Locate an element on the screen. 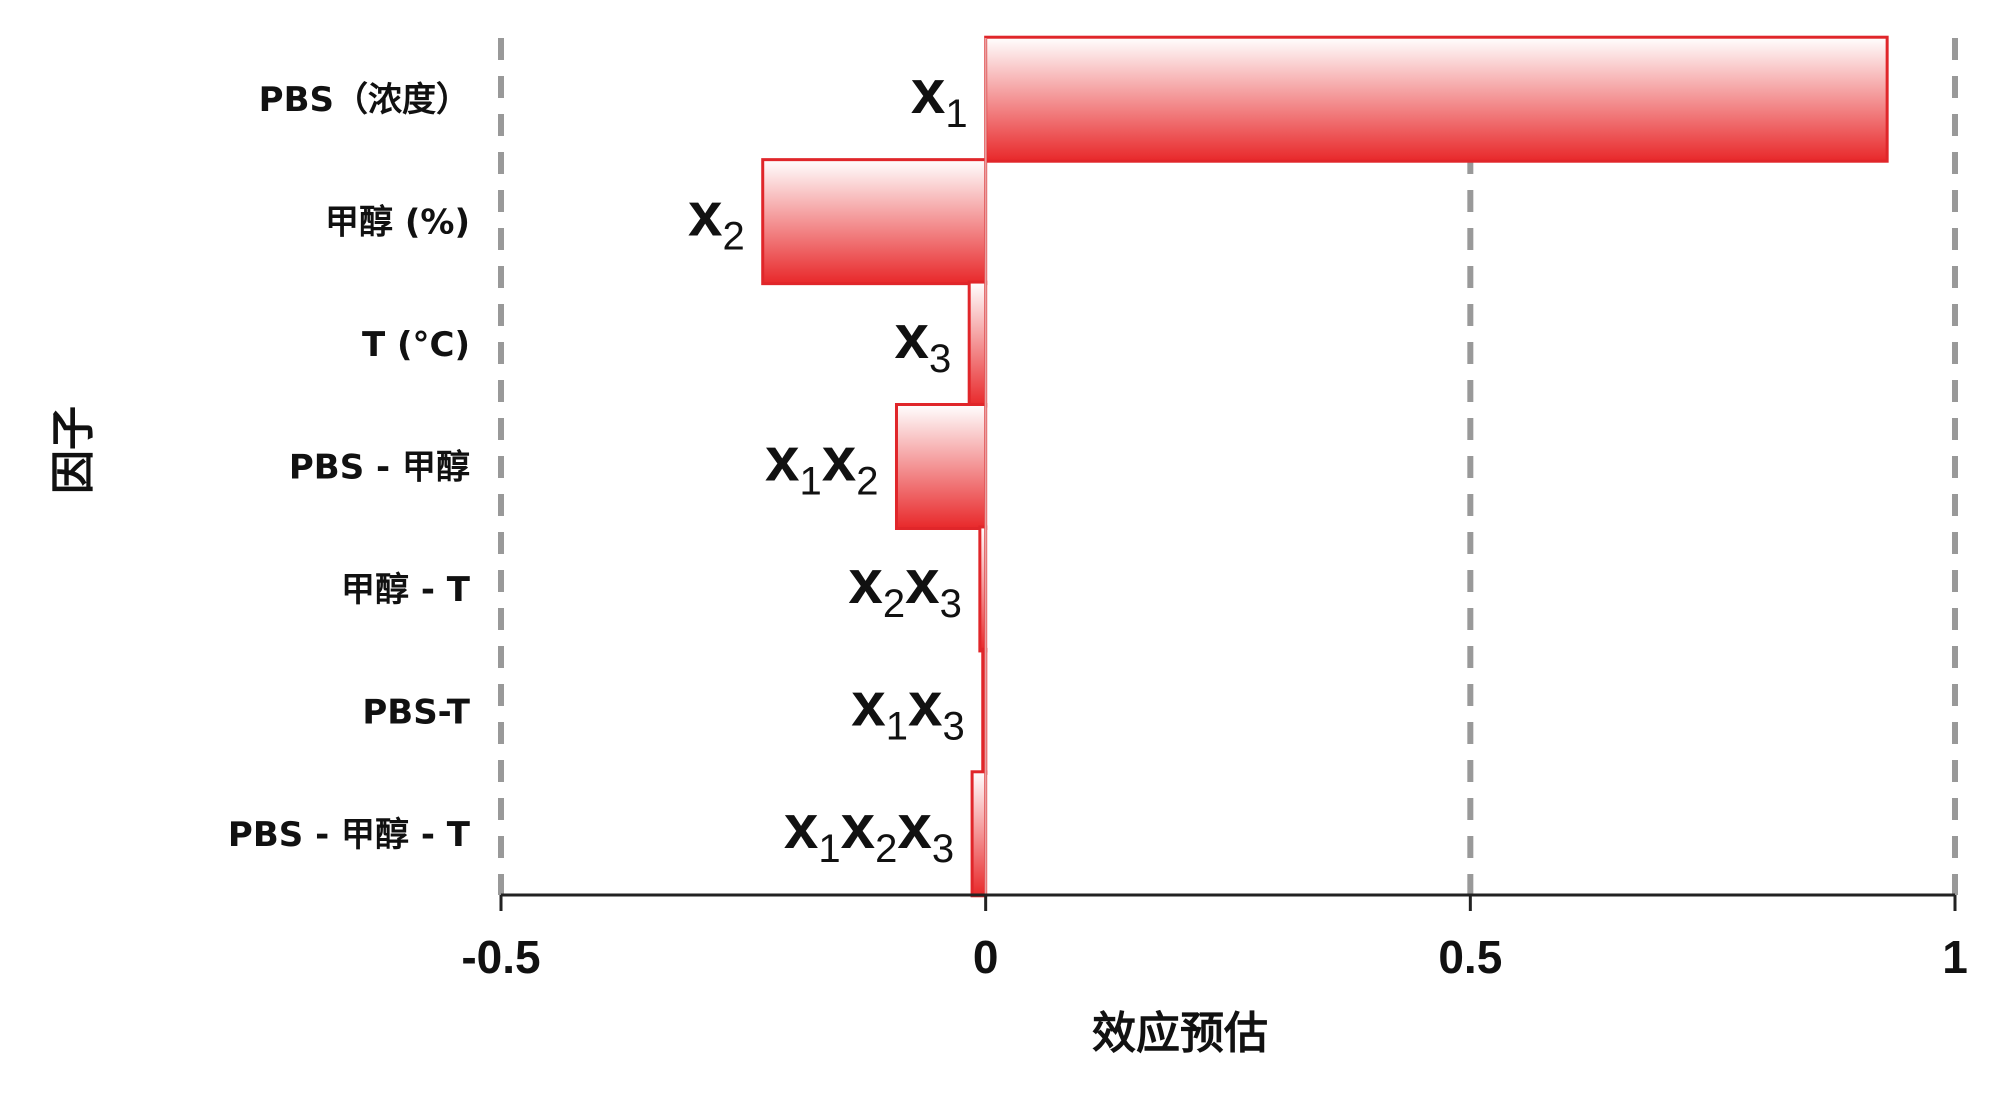  category-label: 甲醇 (%) is located at coordinates (397, 223).